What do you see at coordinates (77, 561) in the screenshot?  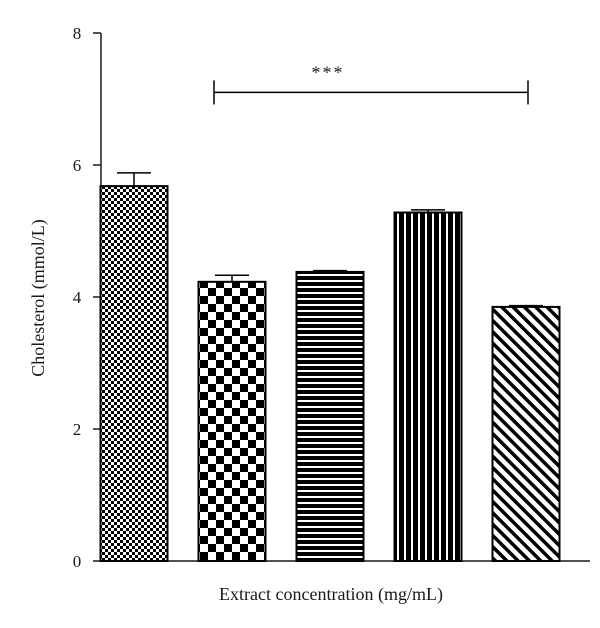 I see `y-tick-label: 0` at bounding box center [77, 561].